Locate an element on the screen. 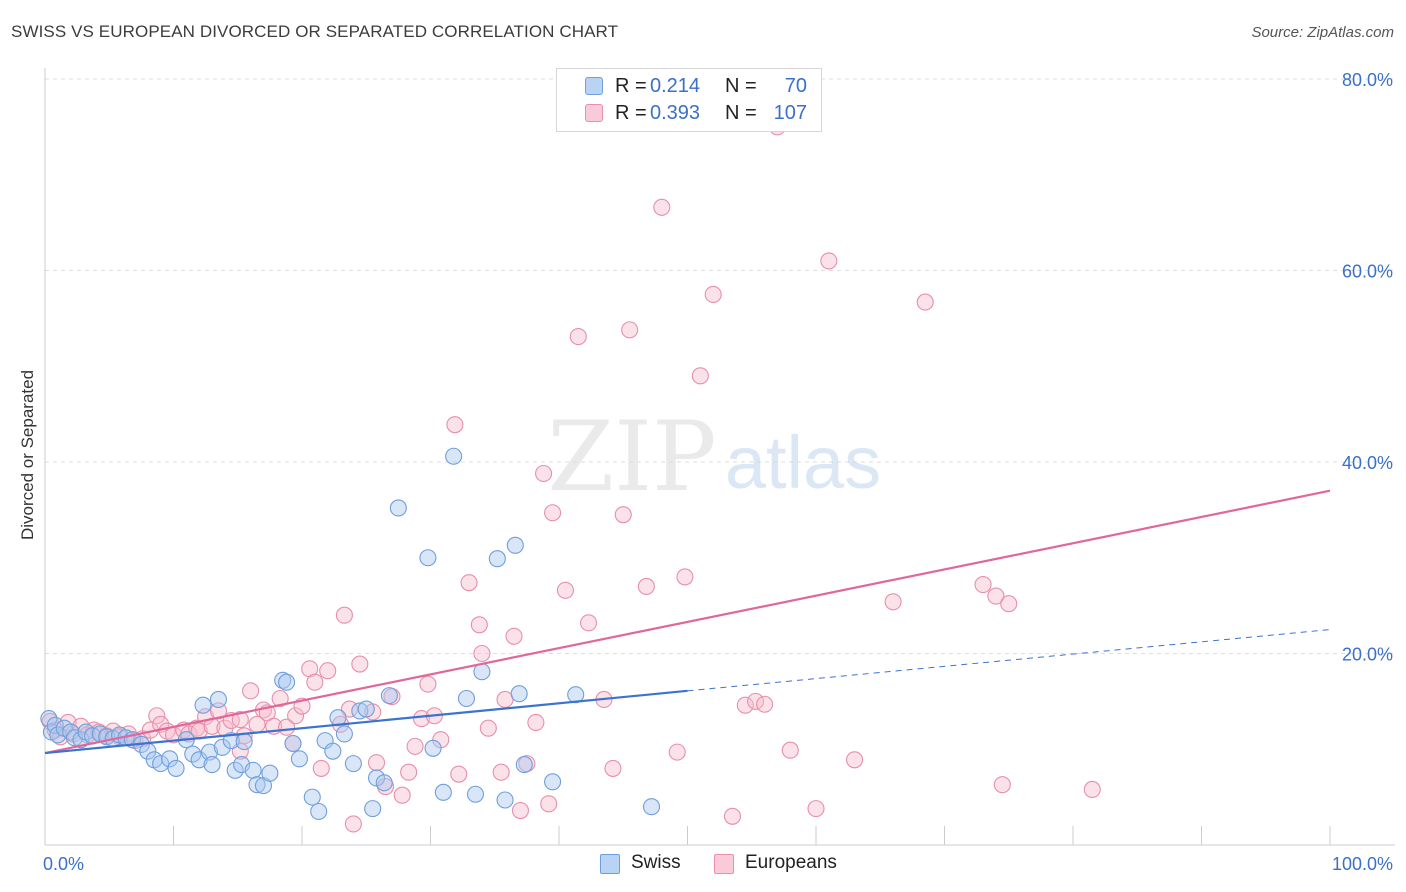 The width and height of the screenshot is (1406, 892). europeans-legend-swatch is located at coordinates (724, 864).